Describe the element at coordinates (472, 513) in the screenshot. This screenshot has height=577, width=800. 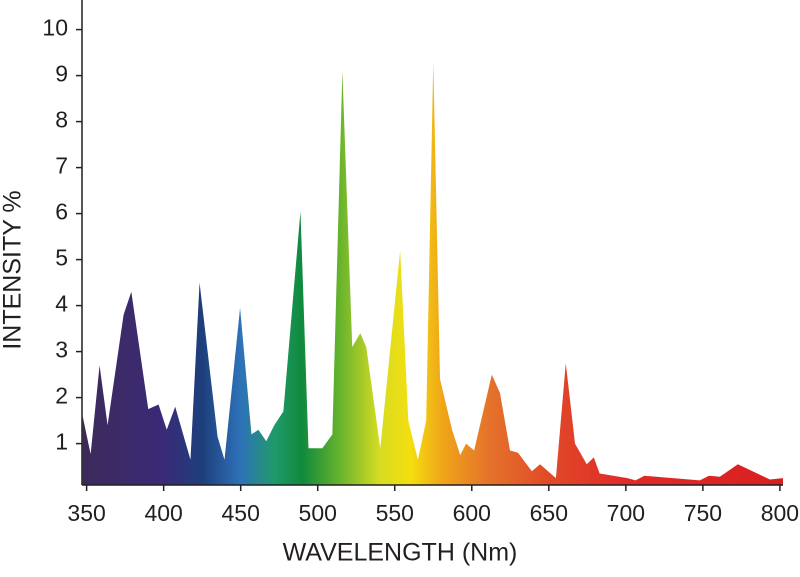
I see `x-tick-label: 600` at that location.